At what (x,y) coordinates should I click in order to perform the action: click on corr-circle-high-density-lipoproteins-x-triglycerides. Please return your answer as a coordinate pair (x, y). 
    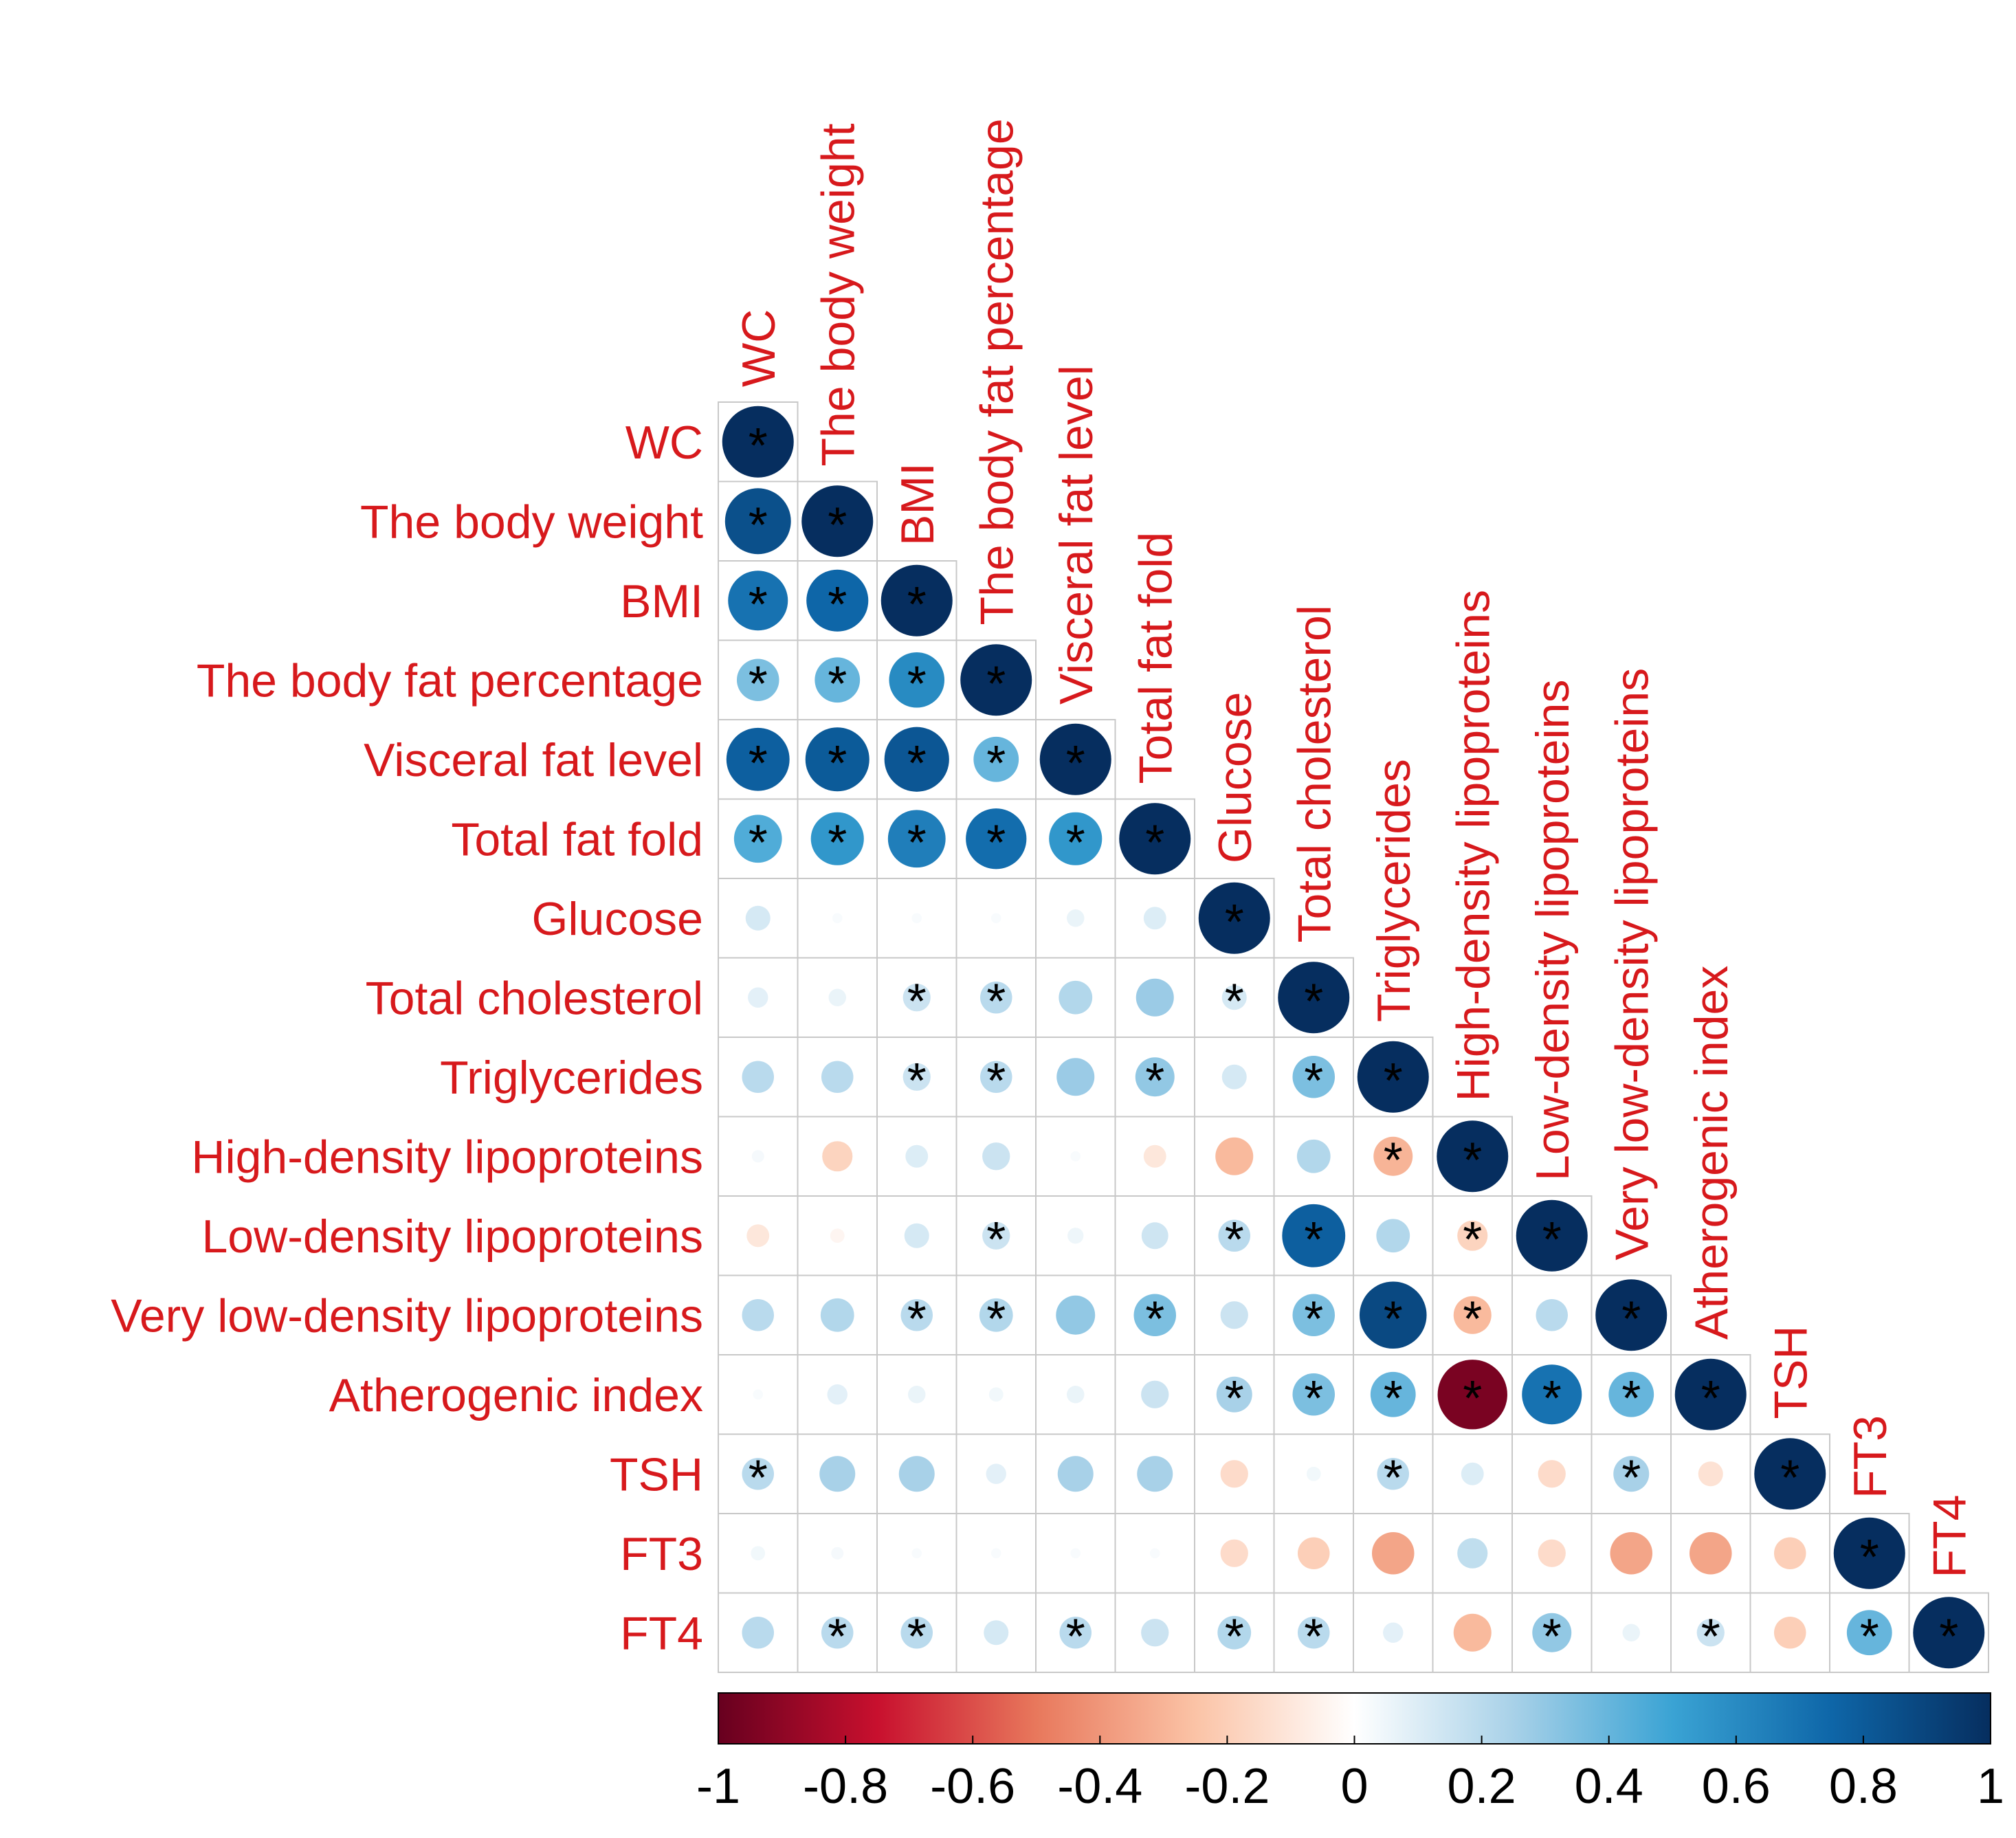
    Looking at the image, I should click on (1393, 1156).